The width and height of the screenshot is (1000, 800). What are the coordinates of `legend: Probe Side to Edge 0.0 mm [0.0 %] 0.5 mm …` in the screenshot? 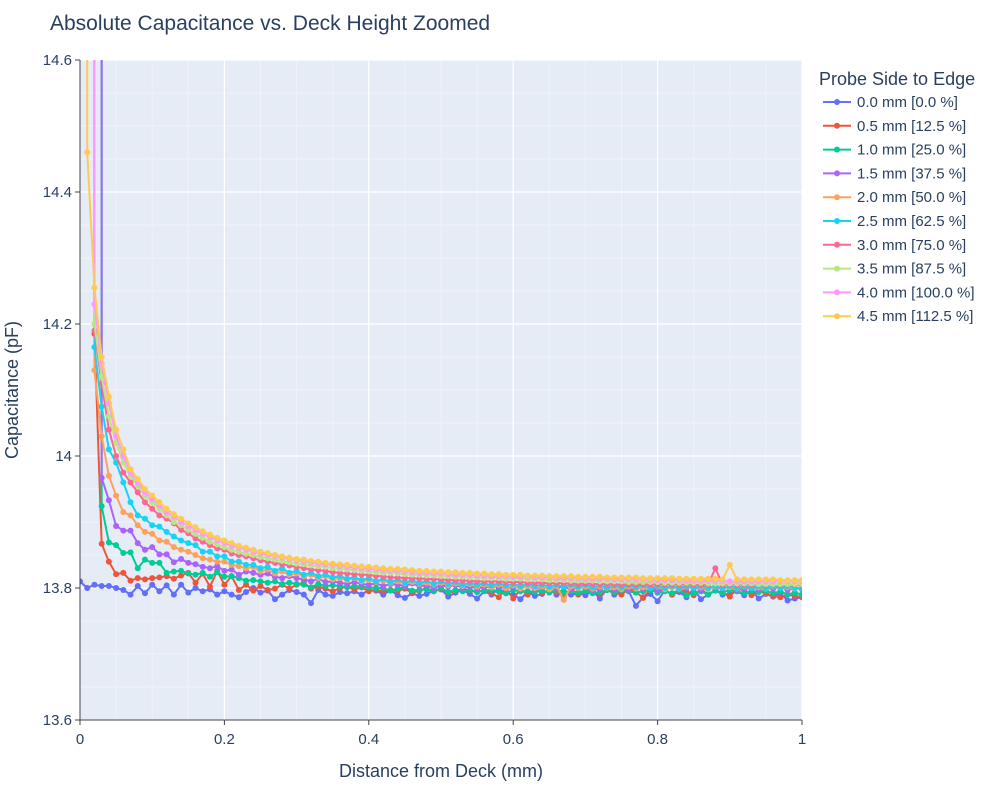 It's located at (897, 197).